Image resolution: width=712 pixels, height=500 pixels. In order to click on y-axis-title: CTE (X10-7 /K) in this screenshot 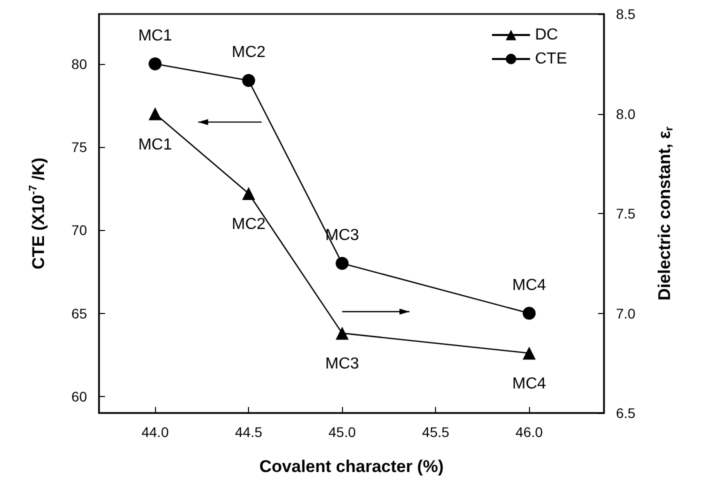, I will do `click(38, 214)`.